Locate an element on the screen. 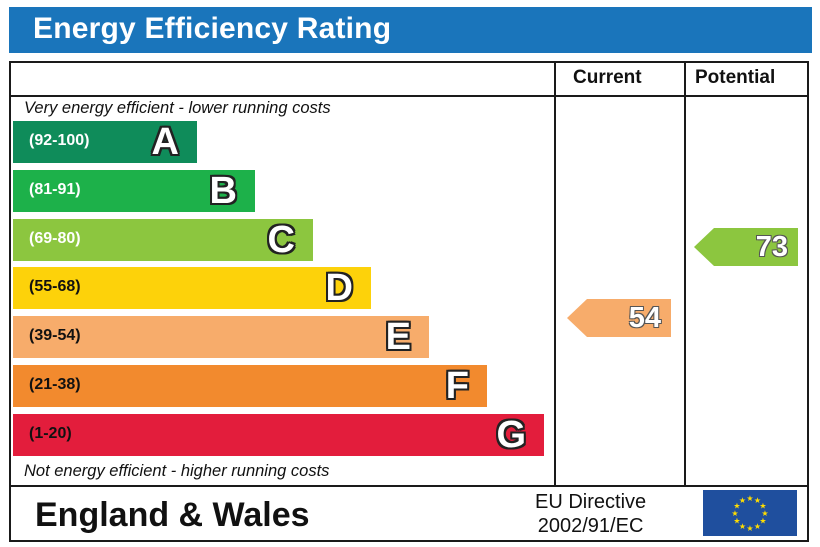  current-column-header: Current is located at coordinates (607, 77).